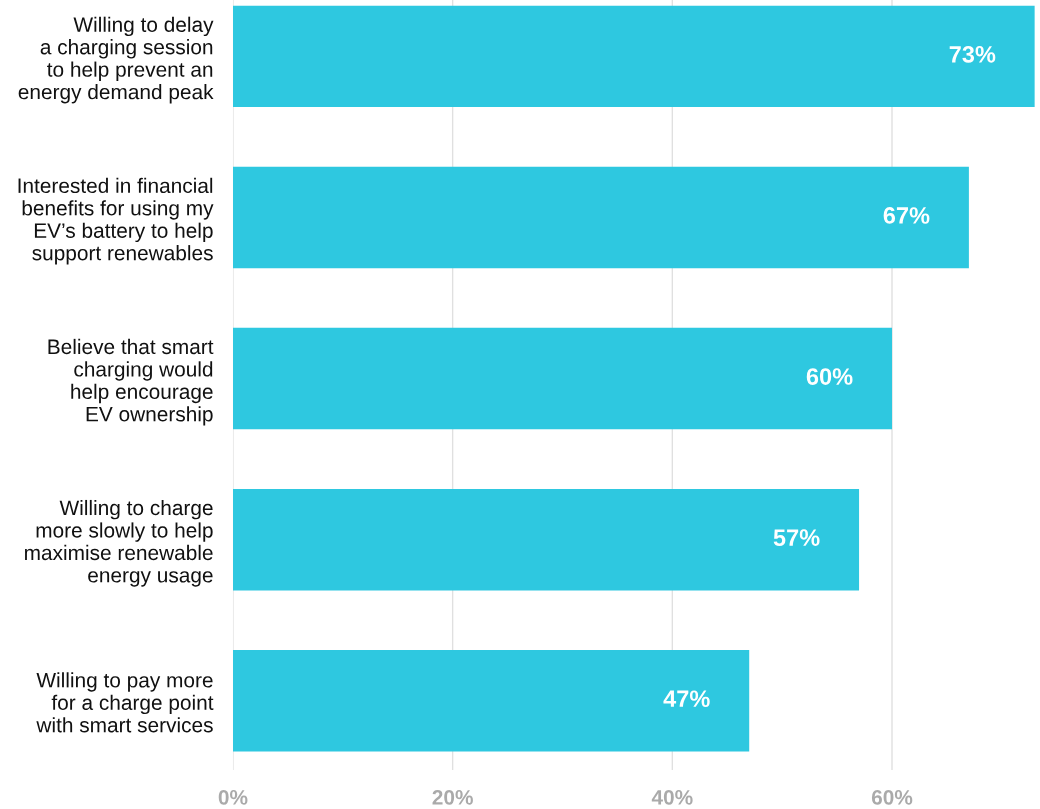 Image resolution: width=1040 pixels, height=809 pixels. What do you see at coordinates (116, 60) in the screenshot?
I see `y-tick-label: Willing to delay a charging session to help prevent an energy demand peak` at bounding box center [116, 60].